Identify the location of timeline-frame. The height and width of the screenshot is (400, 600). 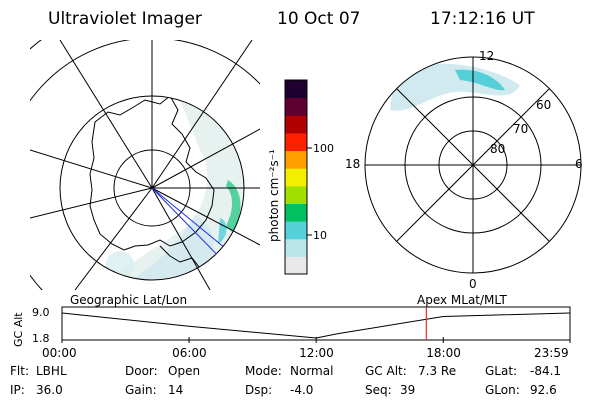
(316, 323).